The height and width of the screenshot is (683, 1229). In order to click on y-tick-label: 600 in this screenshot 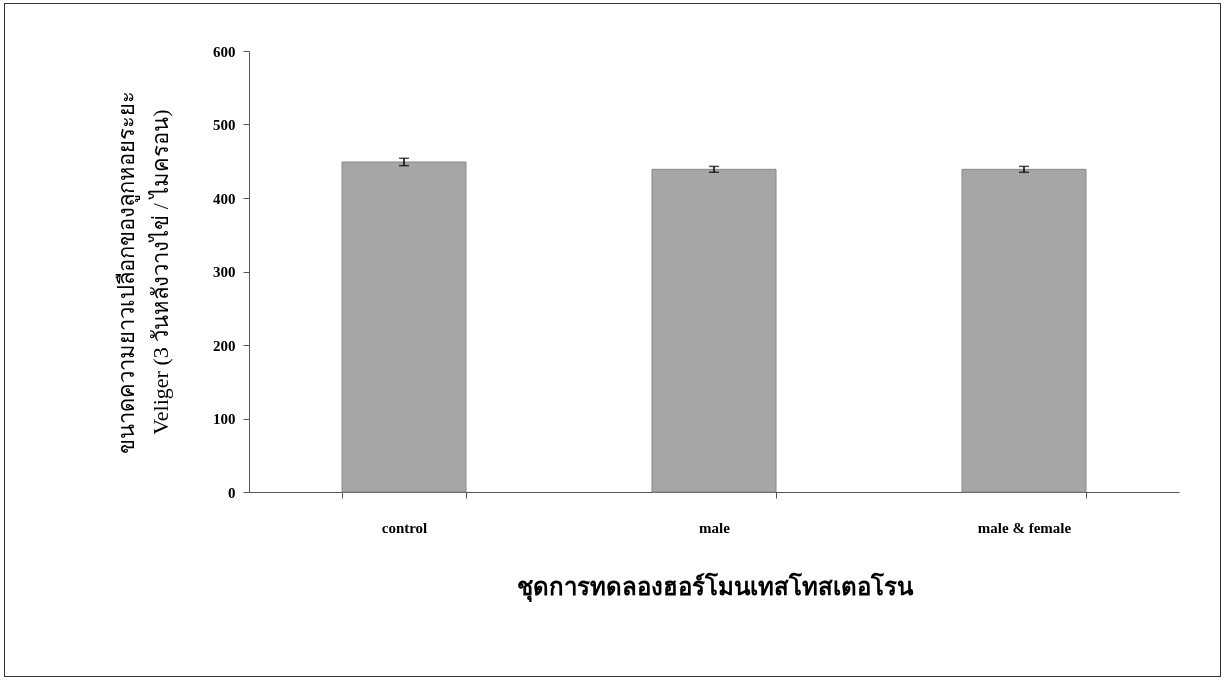, I will do `click(224, 51)`.